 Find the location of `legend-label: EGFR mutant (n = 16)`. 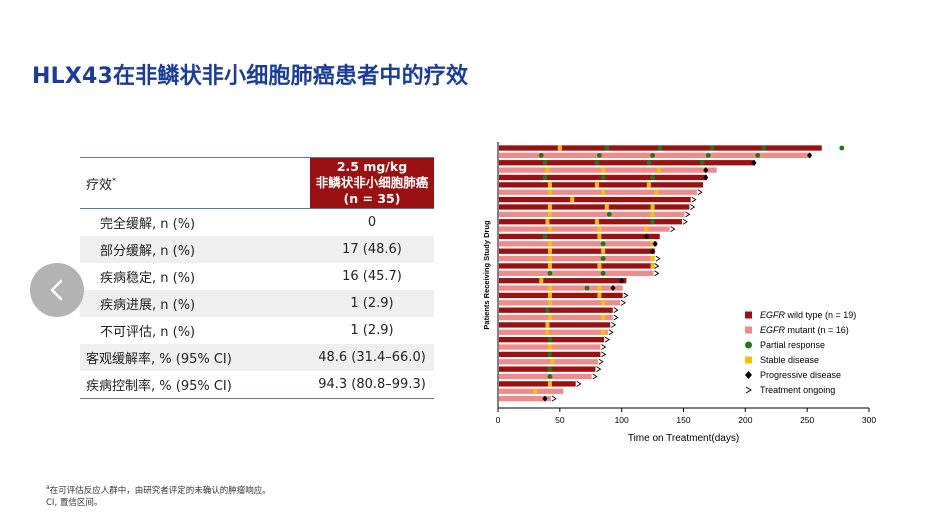

legend-label: EGFR mutant (n = 16) is located at coordinates (804, 330).